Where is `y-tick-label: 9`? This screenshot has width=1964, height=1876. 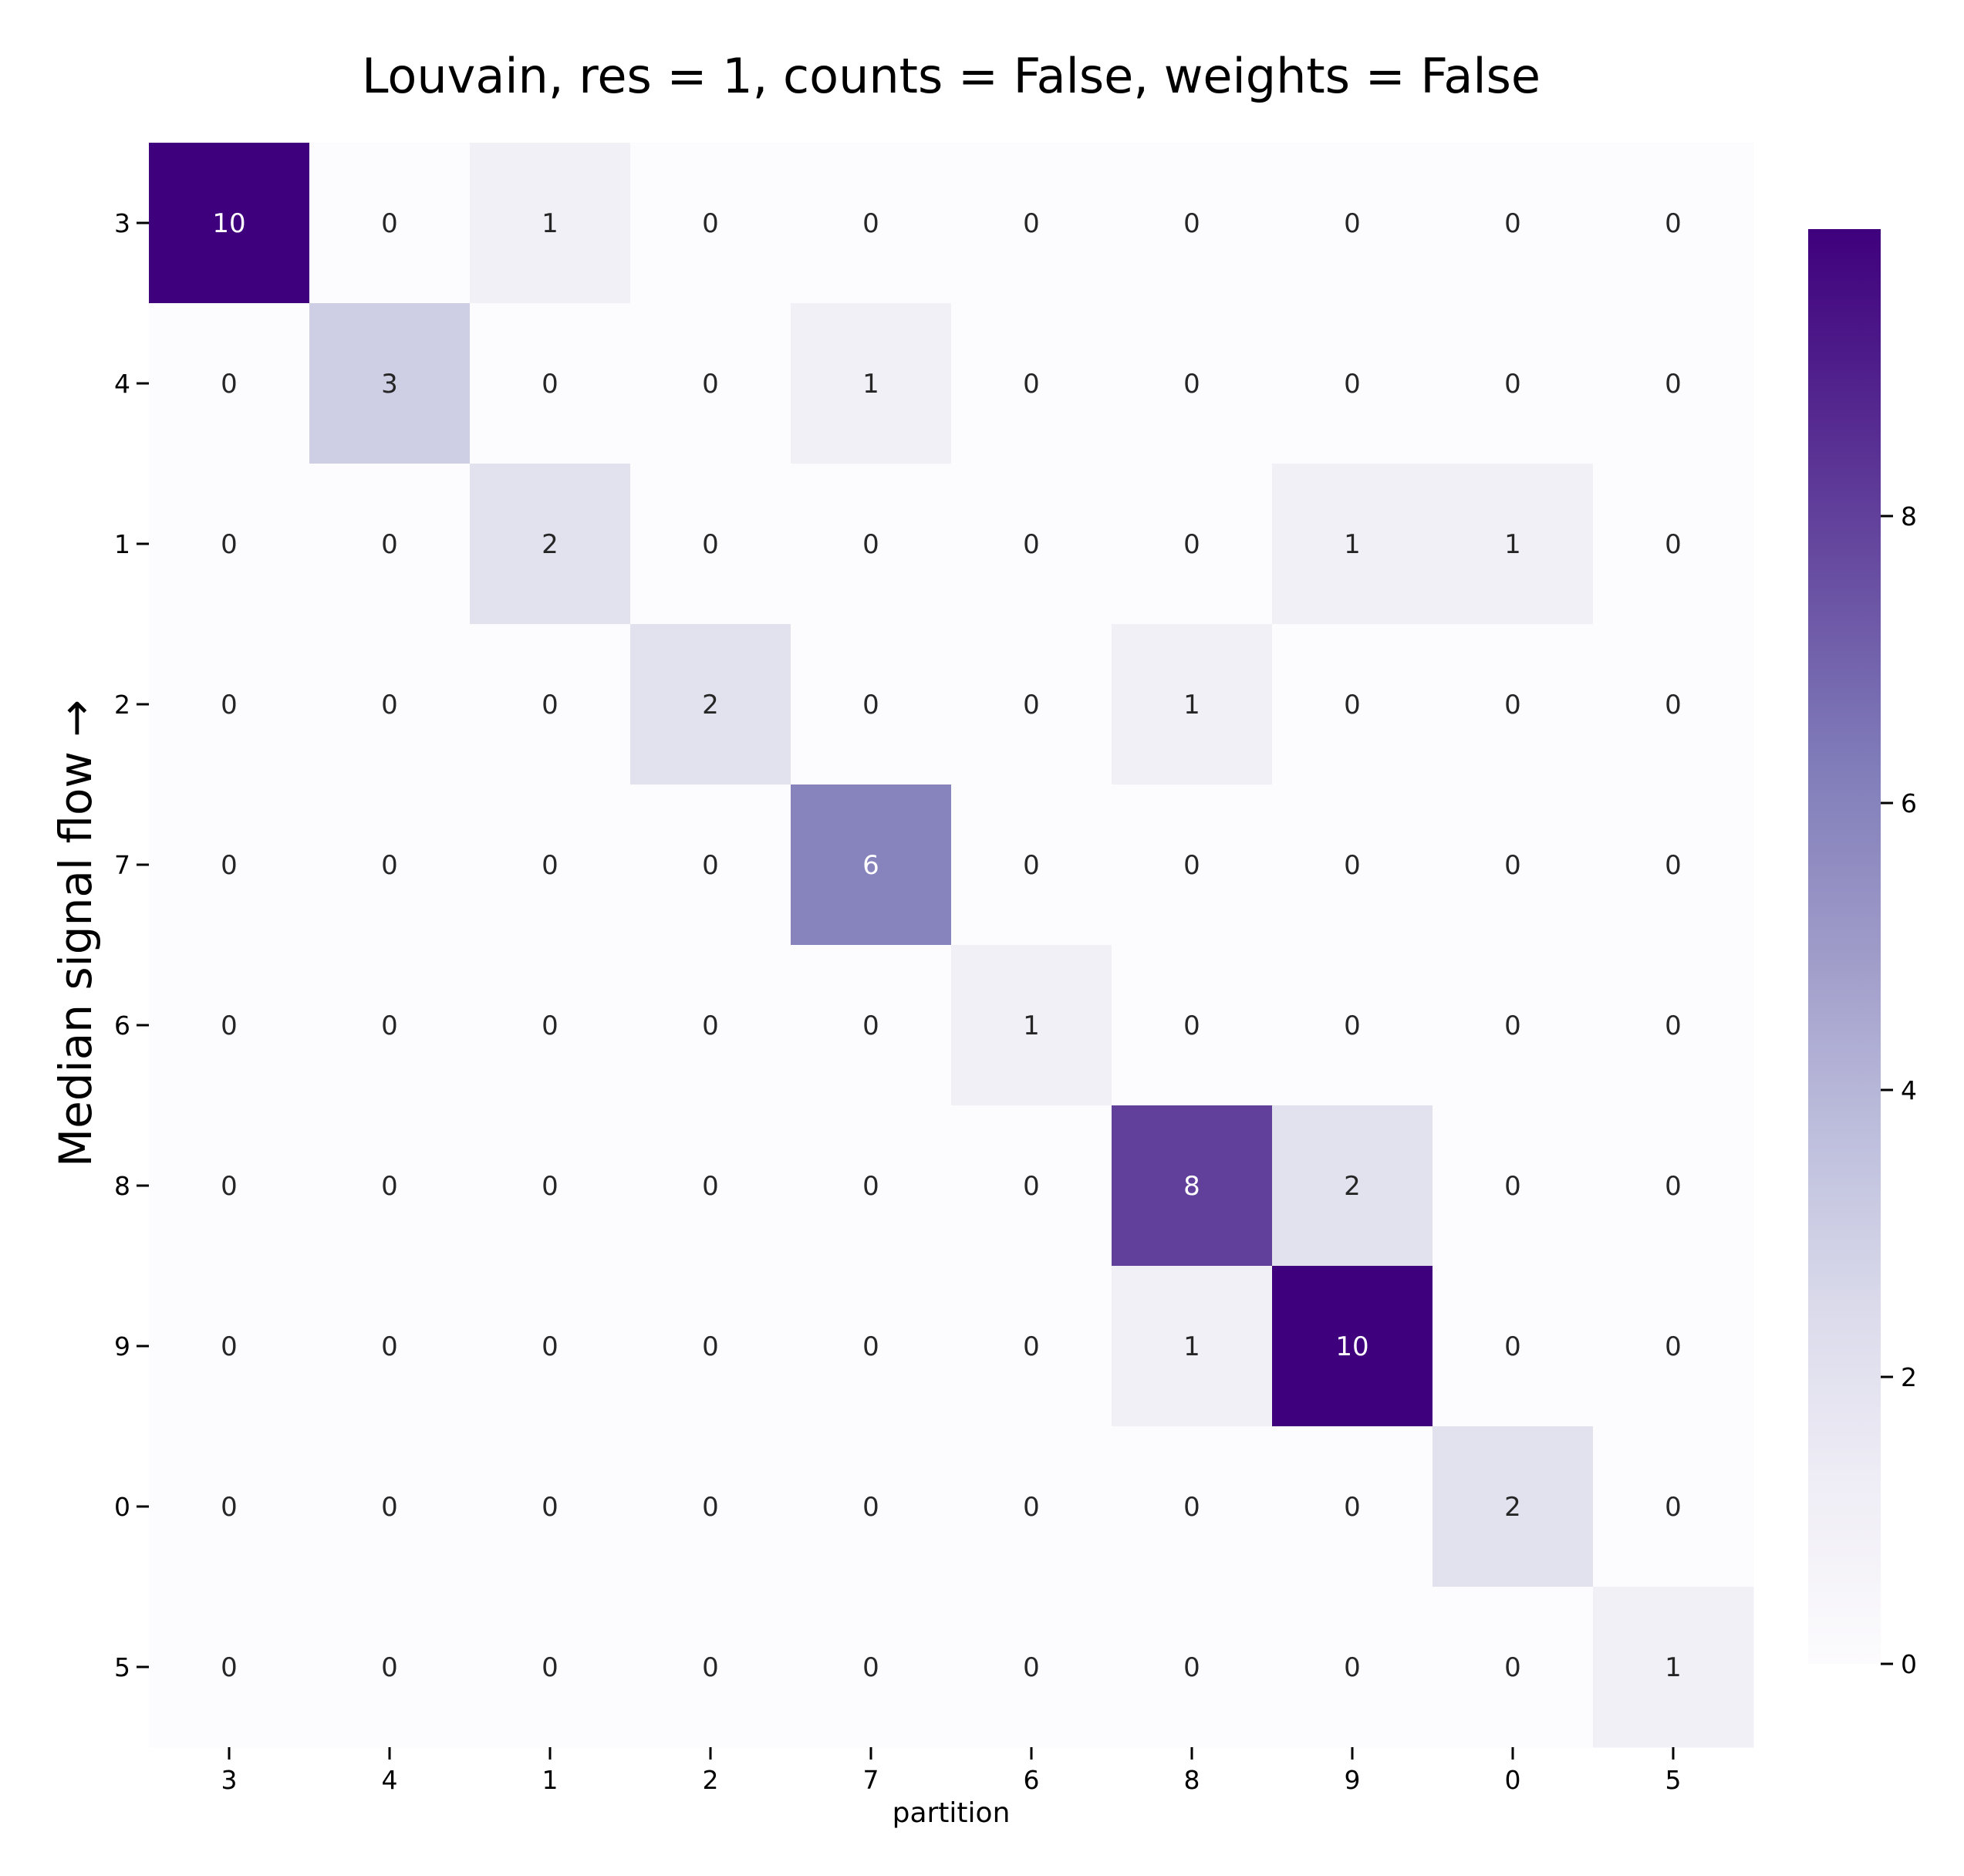
y-tick-label: 9 is located at coordinates (122, 1346).